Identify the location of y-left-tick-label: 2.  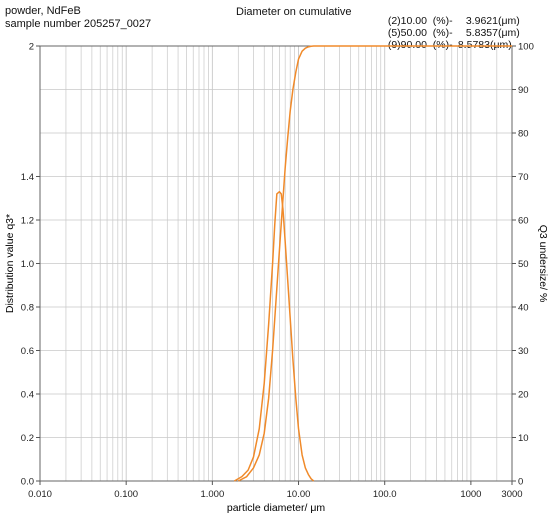
(31, 47).